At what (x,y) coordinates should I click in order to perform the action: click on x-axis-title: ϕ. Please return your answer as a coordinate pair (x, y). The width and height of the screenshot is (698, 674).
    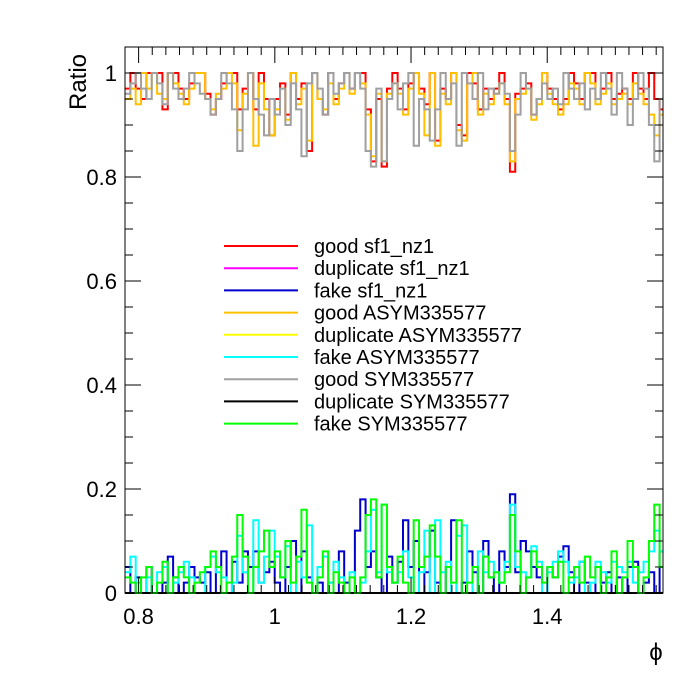
    Looking at the image, I should click on (655, 652).